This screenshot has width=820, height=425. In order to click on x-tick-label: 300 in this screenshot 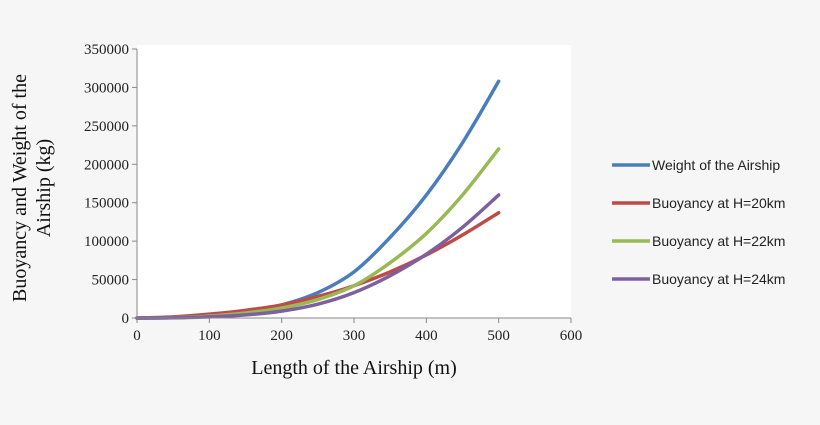, I will do `click(354, 336)`.